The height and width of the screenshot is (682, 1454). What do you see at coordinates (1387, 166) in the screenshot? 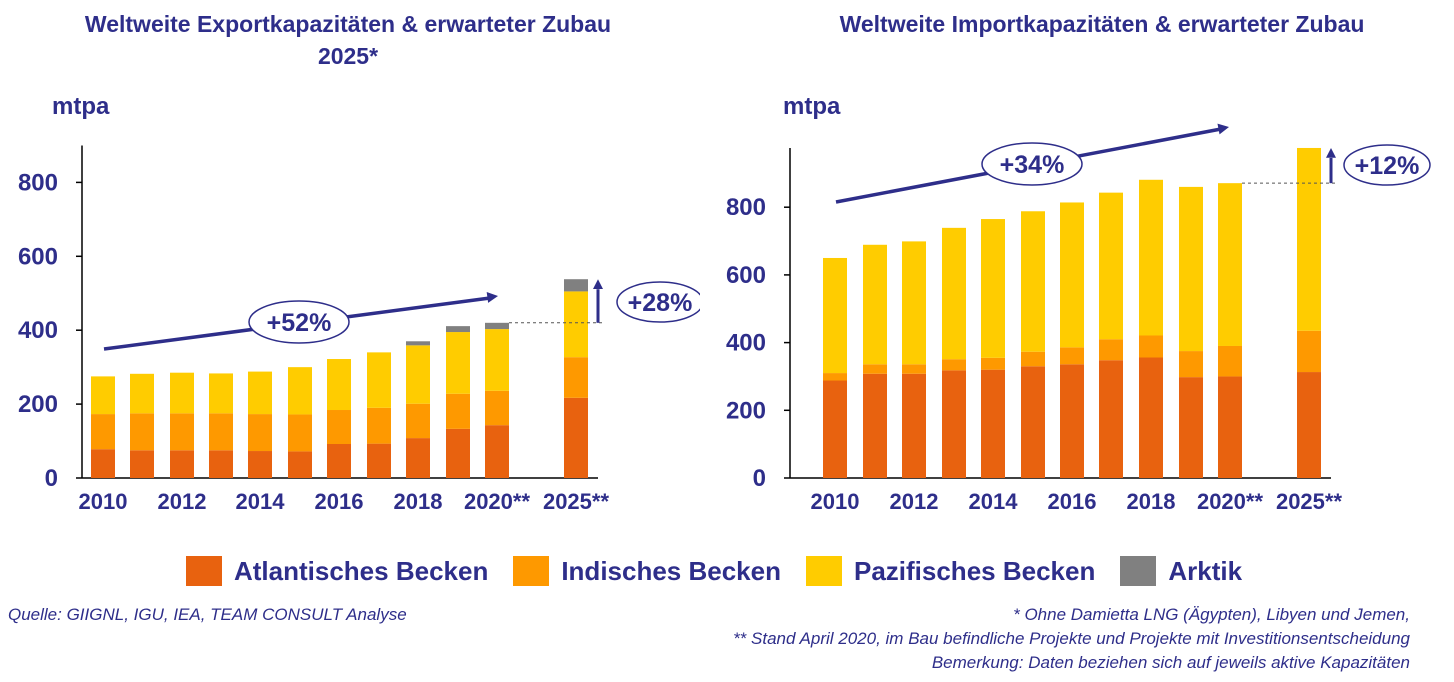
I see `import-growth-label: +12%` at bounding box center [1387, 166].